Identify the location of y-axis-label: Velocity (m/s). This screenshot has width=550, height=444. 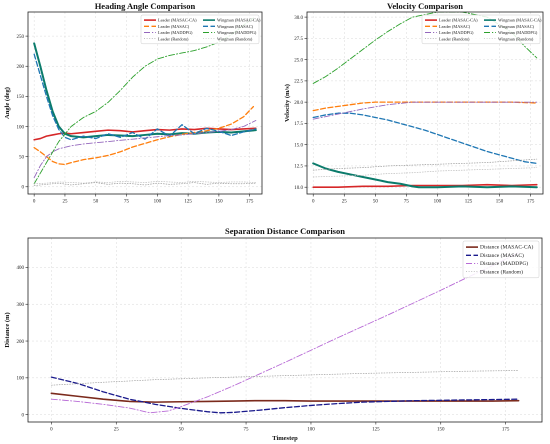
(287, 103).